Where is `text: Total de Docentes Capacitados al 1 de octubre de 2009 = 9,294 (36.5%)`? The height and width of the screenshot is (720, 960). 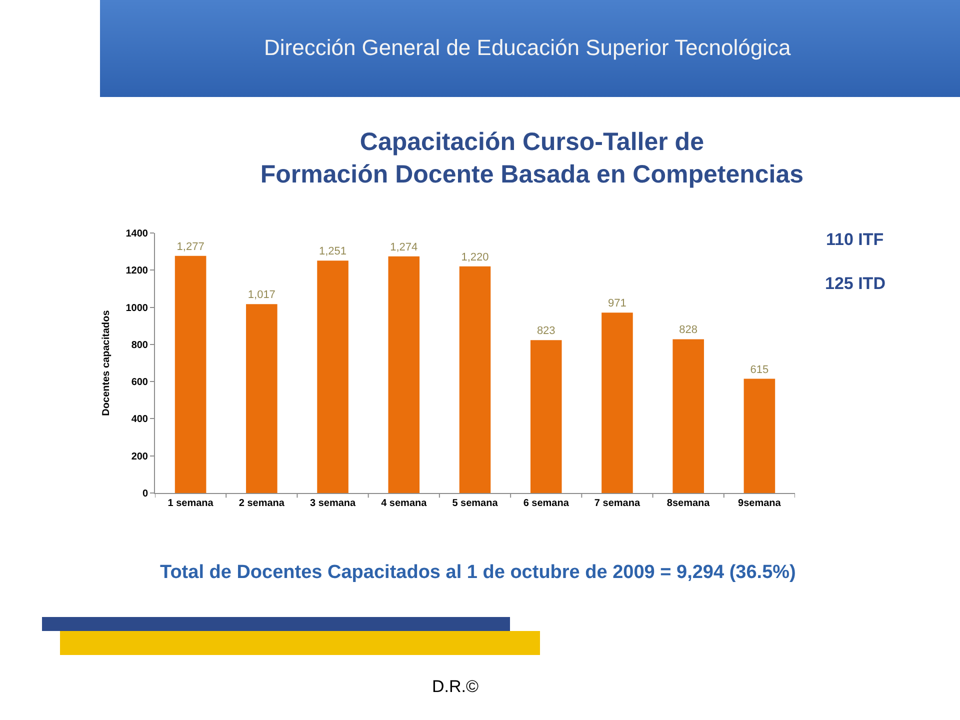
text: Total de Docentes Capacitados al 1 de octubre de 2009 = 9,294 (36.5%) is located at coordinates (478, 572).